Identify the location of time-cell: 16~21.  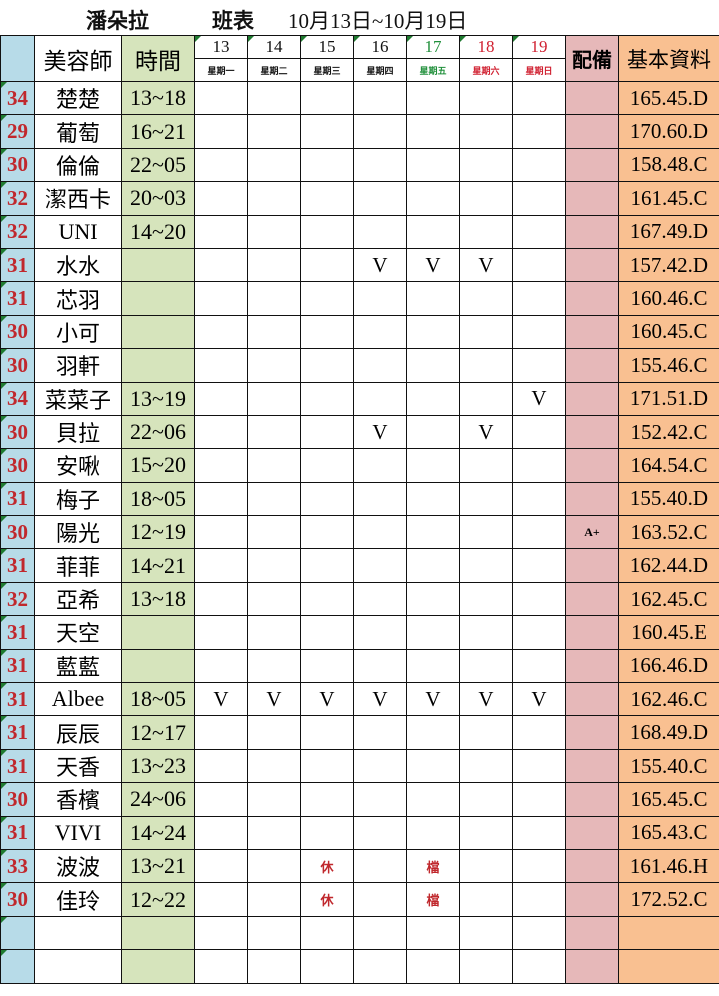
(158, 131).